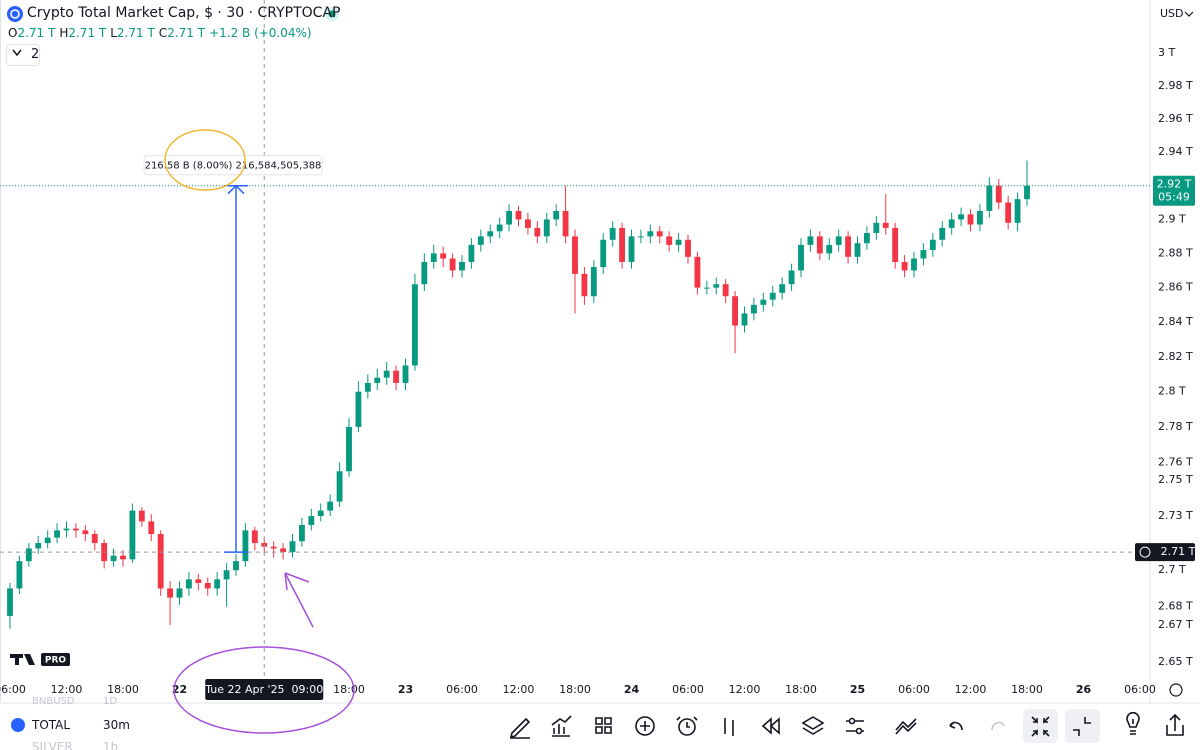 This screenshot has width=1200, height=750. I want to click on toolbar-icons, so click(597, 726).